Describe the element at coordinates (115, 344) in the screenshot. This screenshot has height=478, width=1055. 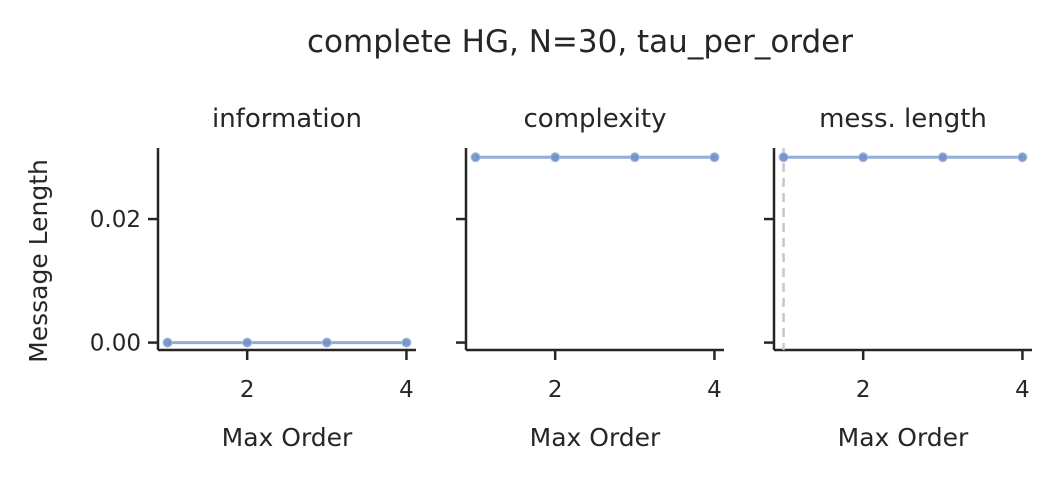
I see `y-tick-label: 0.00` at that location.